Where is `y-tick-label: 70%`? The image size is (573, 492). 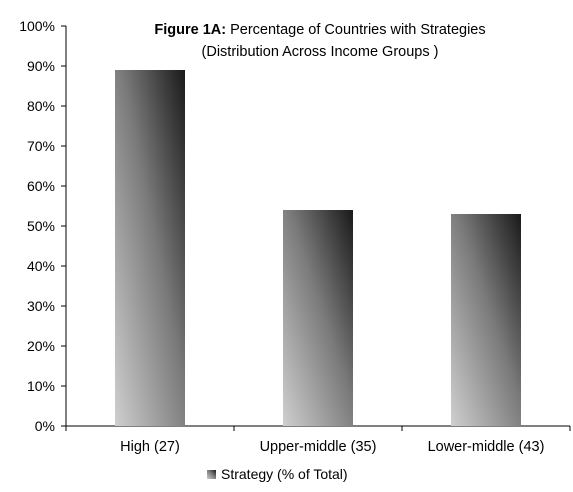 y-tick-label: 70% is located at coordinates (41, 146).